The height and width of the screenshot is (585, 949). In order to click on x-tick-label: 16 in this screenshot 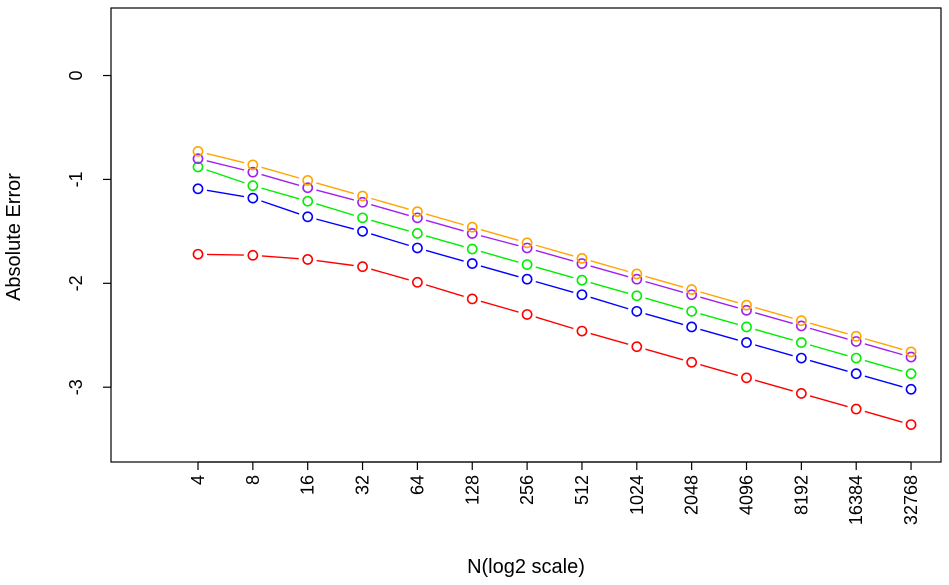, I will do `click(308, 485)`.